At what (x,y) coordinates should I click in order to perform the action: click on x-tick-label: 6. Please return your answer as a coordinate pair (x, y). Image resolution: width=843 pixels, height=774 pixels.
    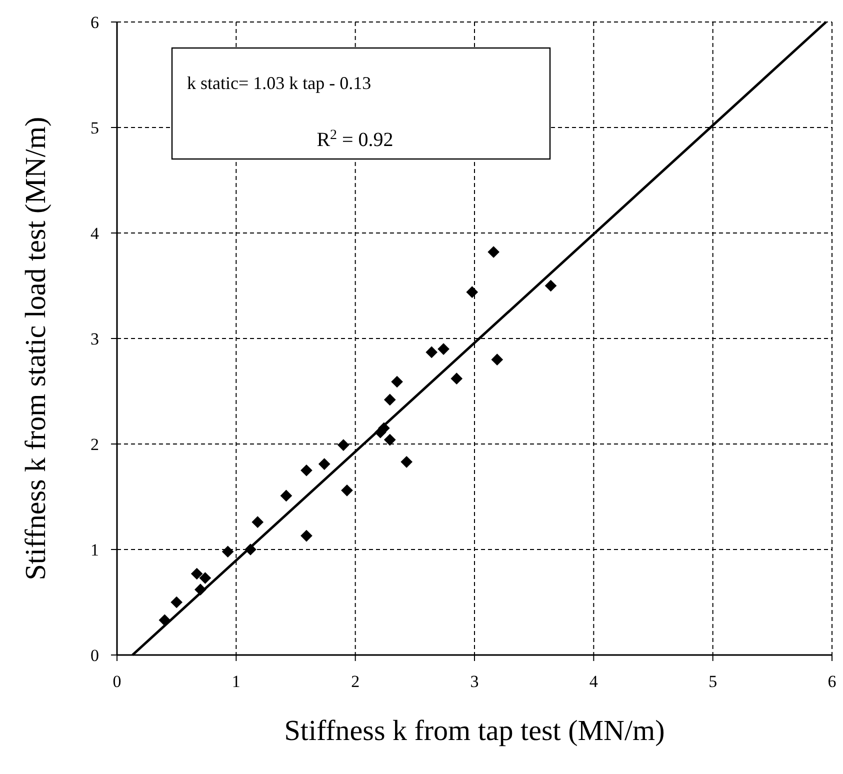
    Looking at the image, I should click on (832, 681).